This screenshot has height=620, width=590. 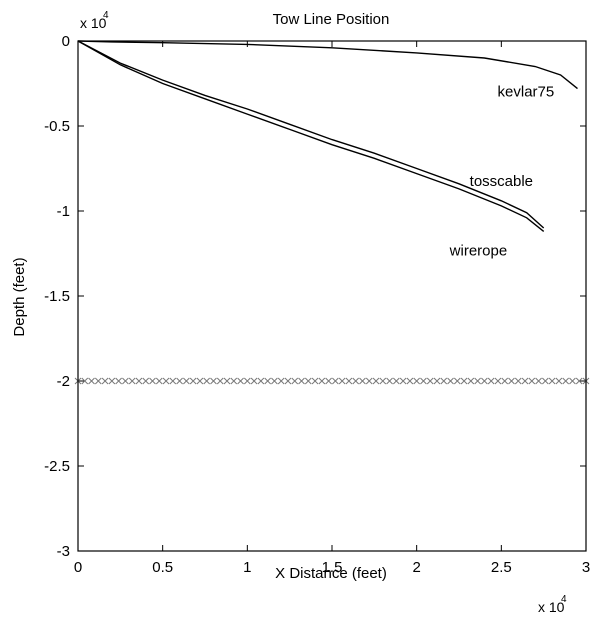 What do you see at coordinates (501, 181) in the screenshot?
I see `series-label-tosscable: tosscable` at bounding box center [501, 181].